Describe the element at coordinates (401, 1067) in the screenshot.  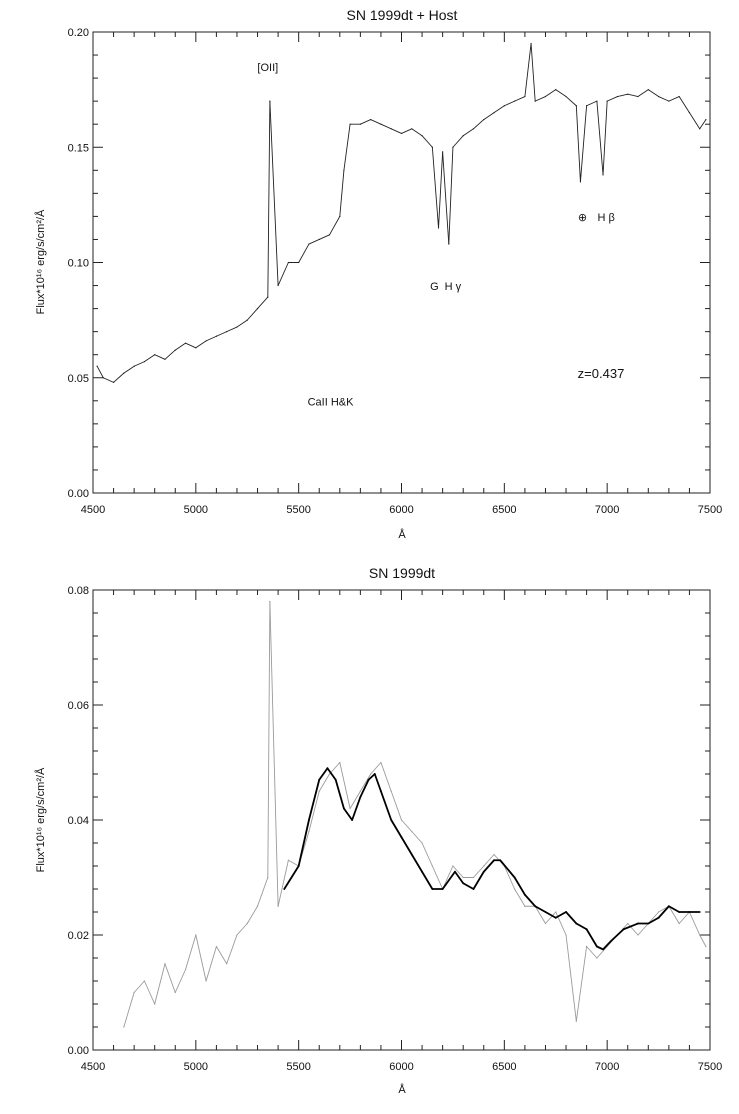
I see `x-tick-labels: 4500 5000 5500 6000 6500 7000 7500` at that location.